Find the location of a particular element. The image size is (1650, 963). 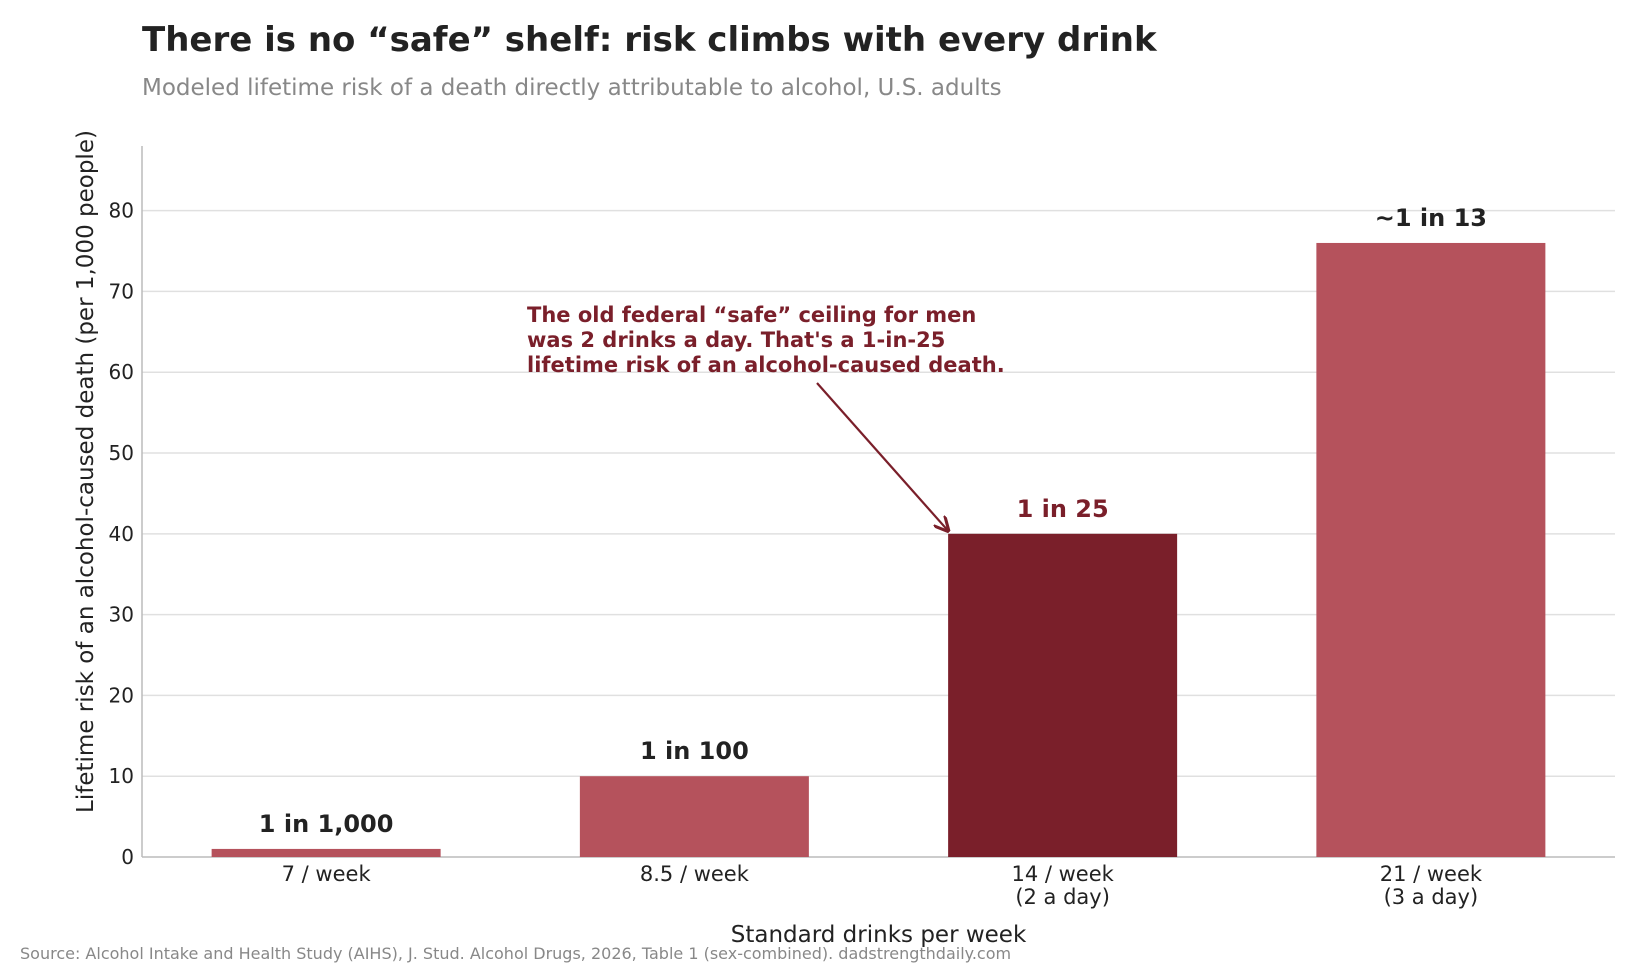

y-tick-label: 70 is located at coordinates (121, 291).